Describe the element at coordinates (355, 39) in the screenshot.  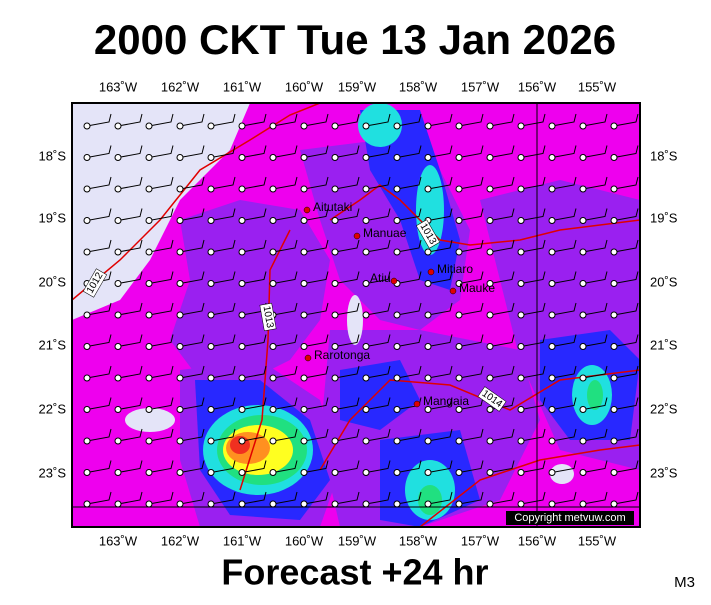
I see `title: 2000 CKT Tue 13 Jan 2026` at that location.